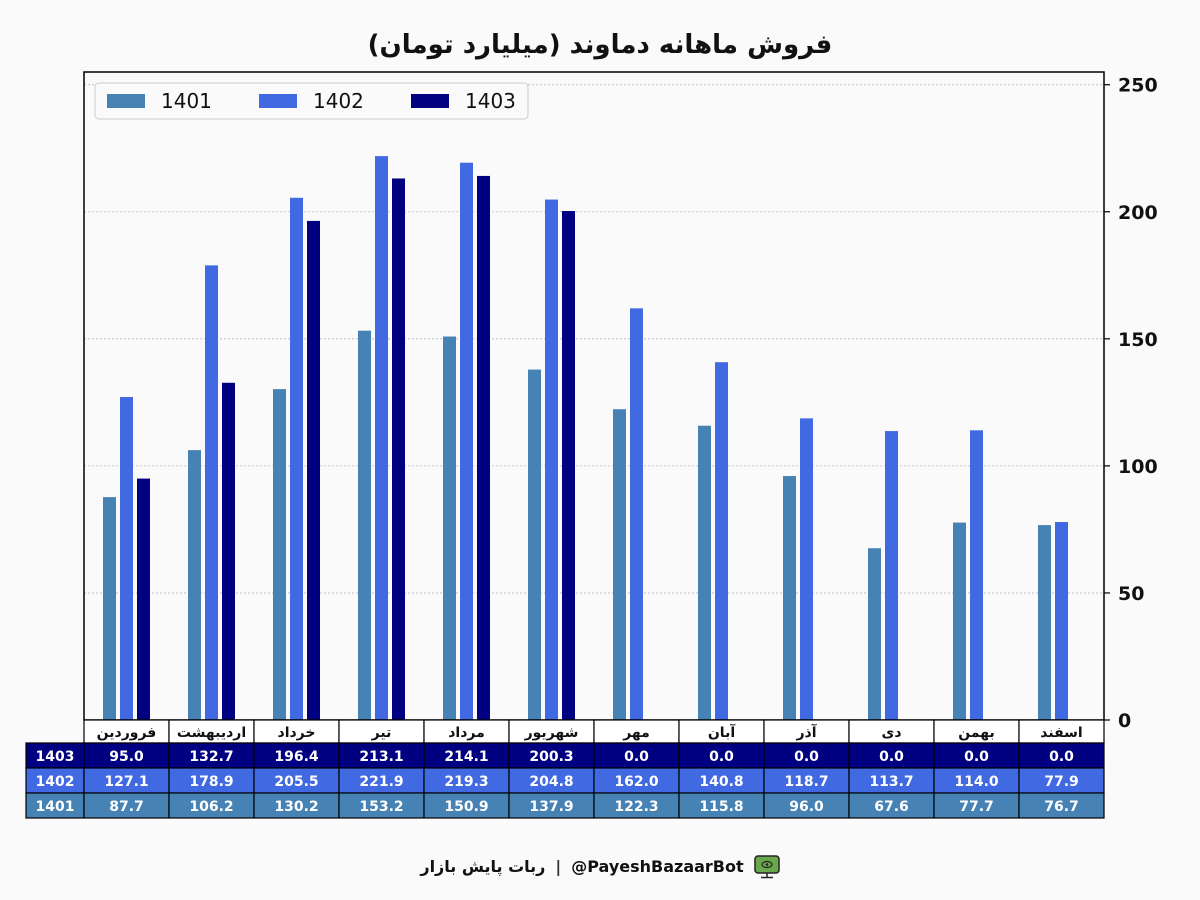 The height and width of the screenshot is (900, 1200). What do you see at coordinates (381, 782) in the screenshot?
I see `data-label: 221.9` at bounding box center [381, 782].